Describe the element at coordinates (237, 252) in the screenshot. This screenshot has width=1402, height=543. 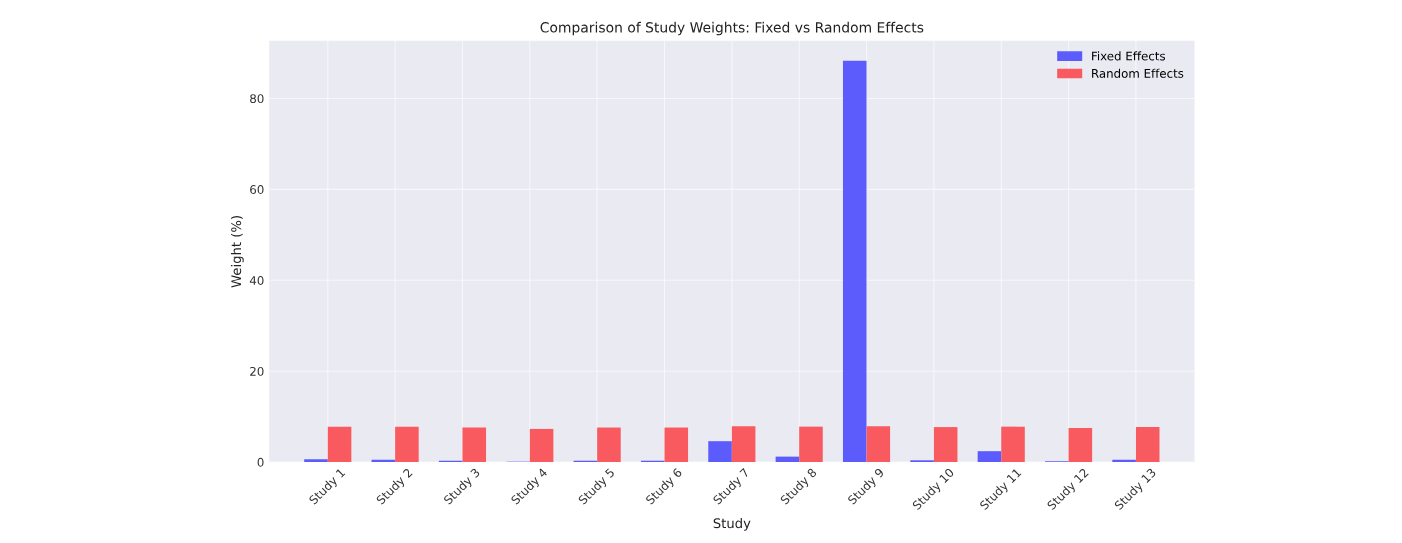
I see `y-axis-title: Weight (%)` at that location.